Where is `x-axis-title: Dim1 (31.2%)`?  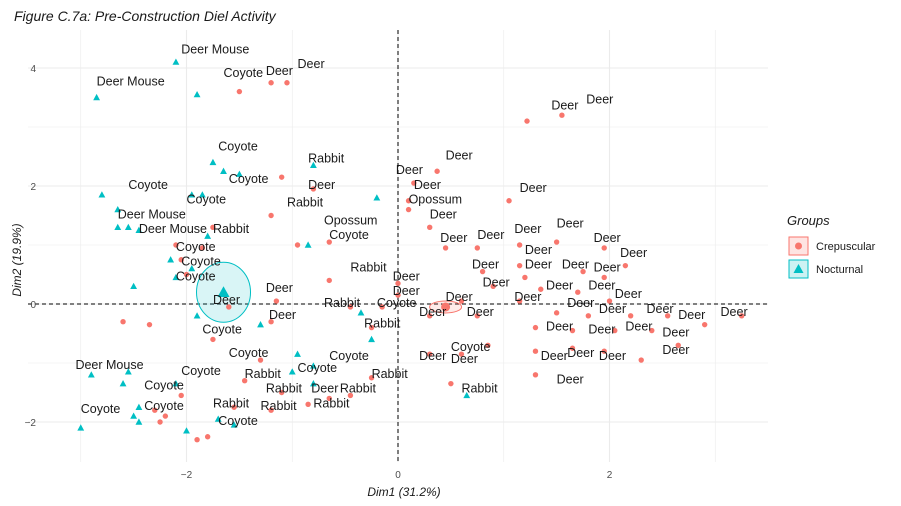
x-axis-title: Dim1 (31.2%) is located at coordinates (403, 492).